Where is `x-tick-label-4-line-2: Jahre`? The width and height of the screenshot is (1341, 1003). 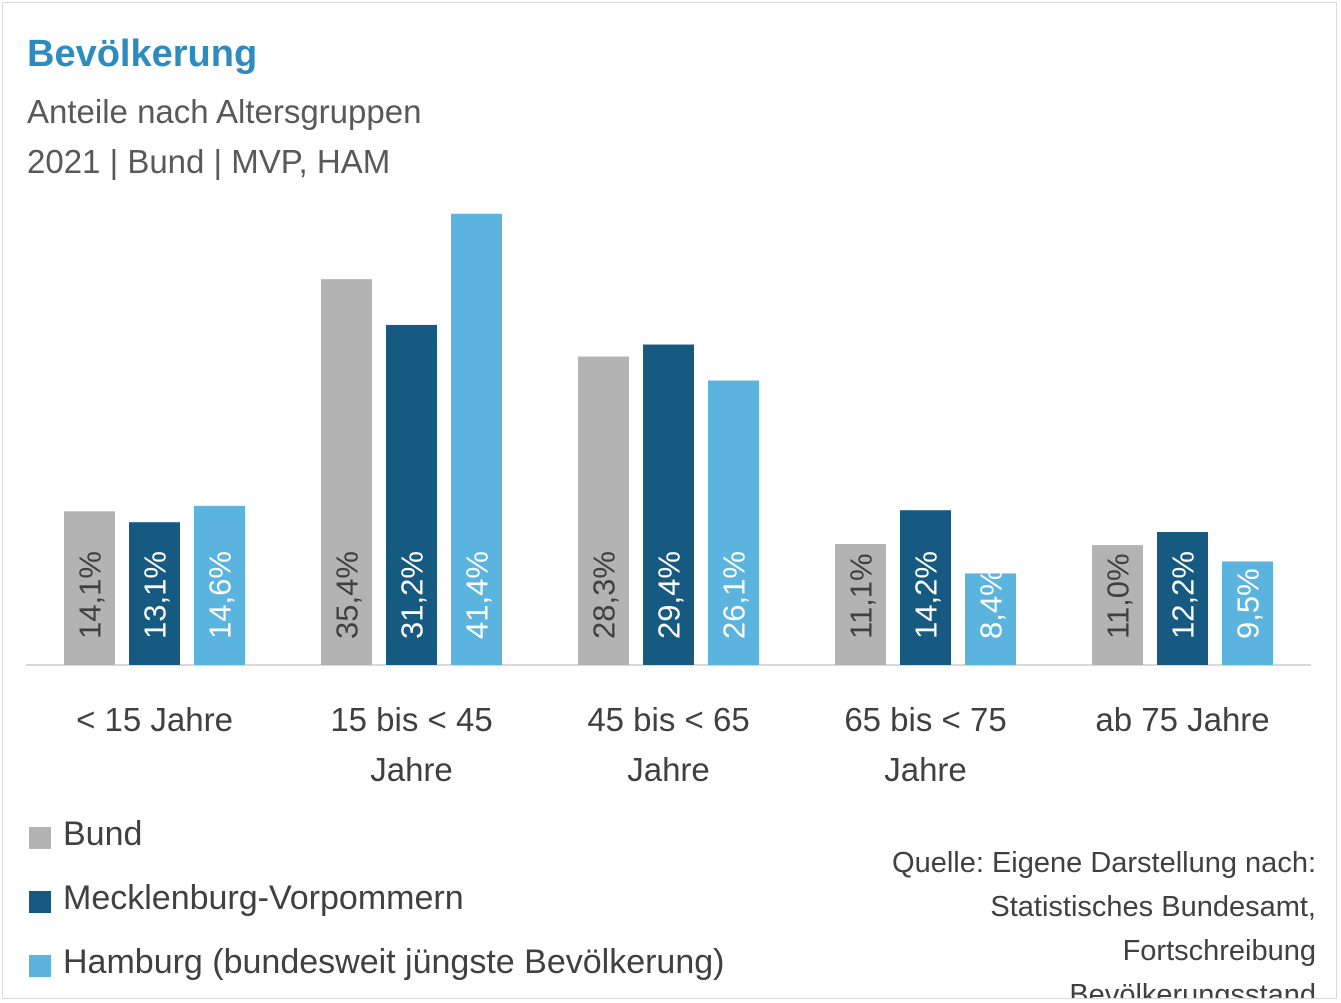
x-tick-label-4-line-2: Jahre is located at coordinates (925, 769).